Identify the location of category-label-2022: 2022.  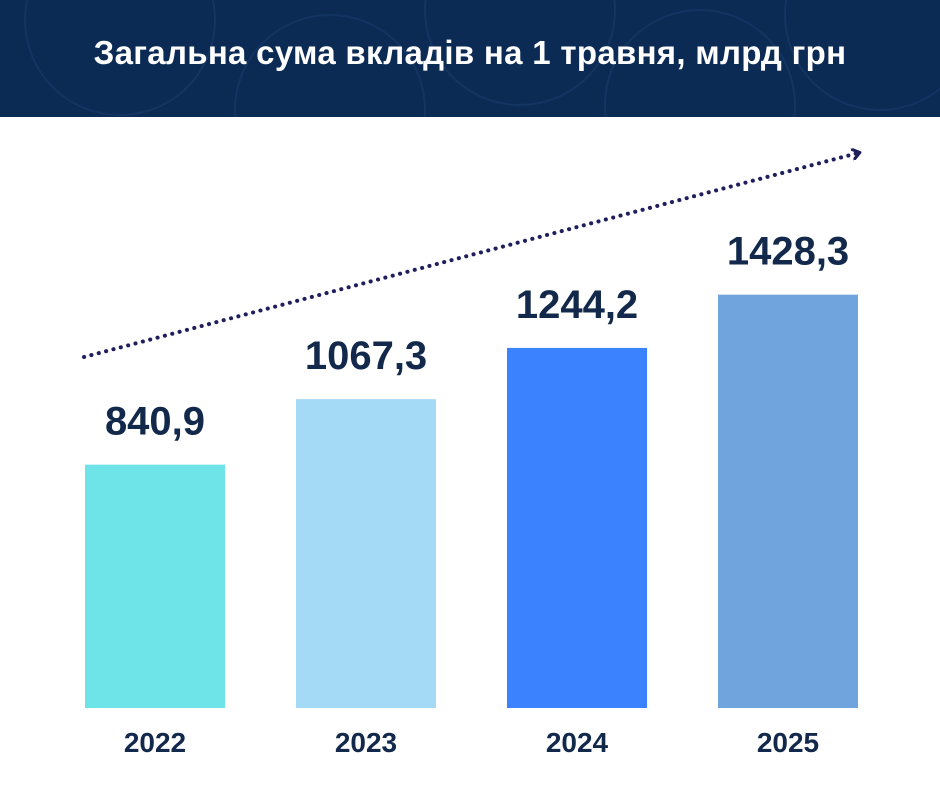
(155, 742).